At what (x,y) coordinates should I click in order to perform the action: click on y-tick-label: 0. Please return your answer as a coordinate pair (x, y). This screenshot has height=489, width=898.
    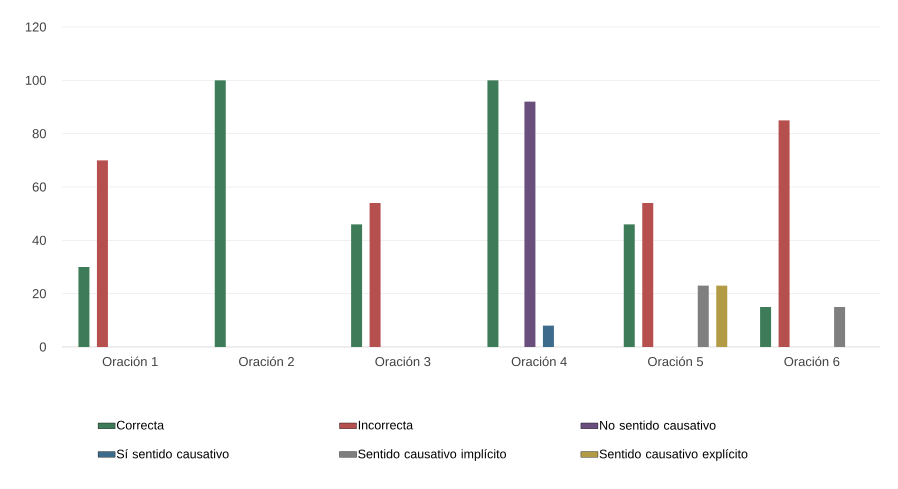
    Looking at the image, I should click on (43, 347).